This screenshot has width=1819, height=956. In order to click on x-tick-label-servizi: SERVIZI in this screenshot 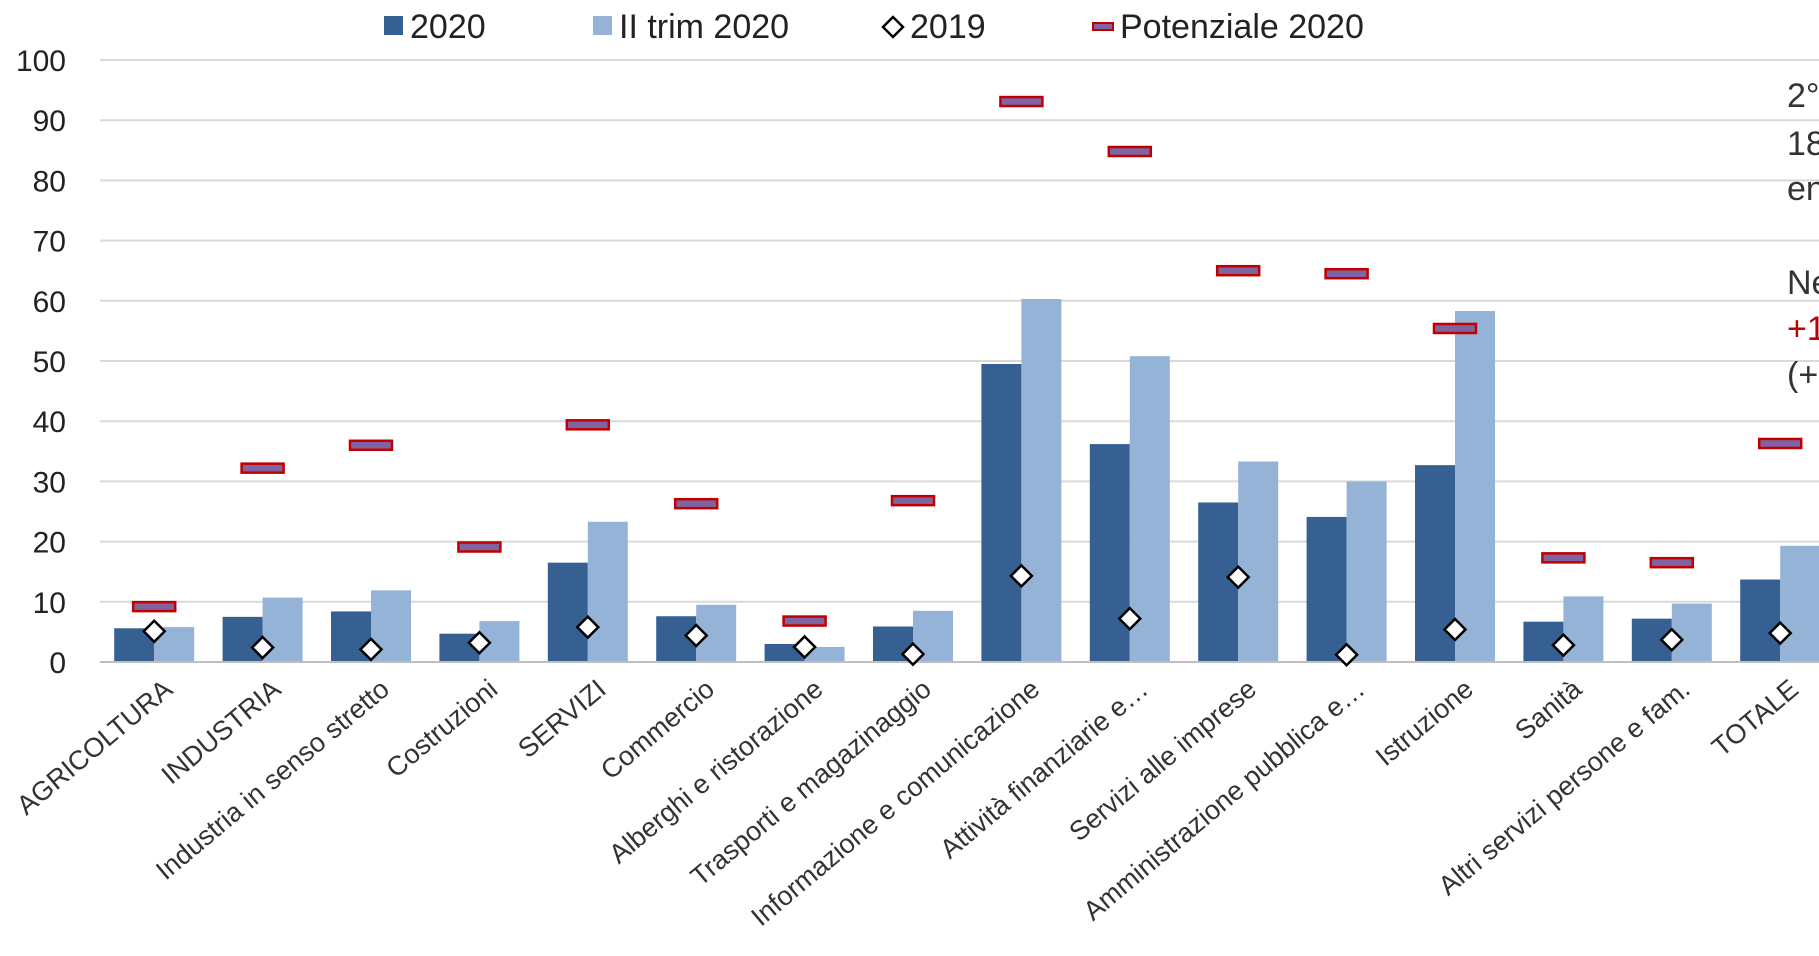, I will do `click(561, 719)`.